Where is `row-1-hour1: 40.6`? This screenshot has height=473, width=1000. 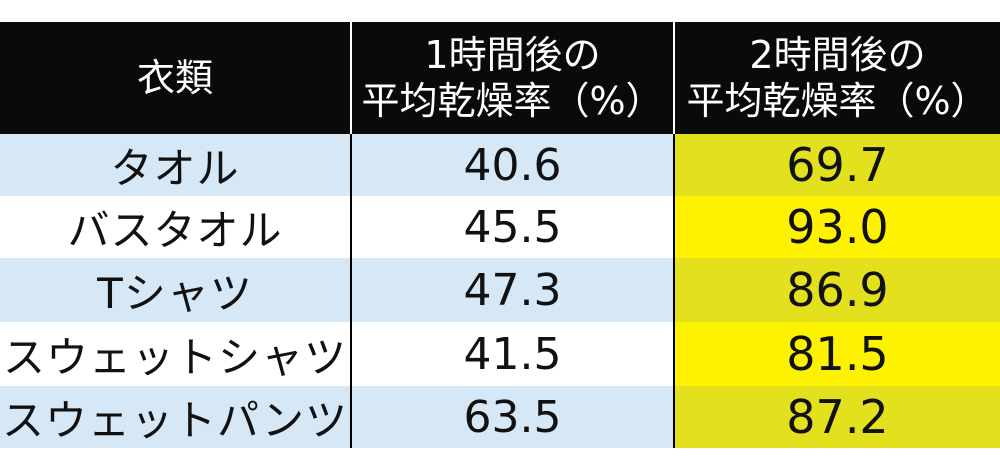 row-1-hour1: 40.6 is located at coordinates (511, 165).